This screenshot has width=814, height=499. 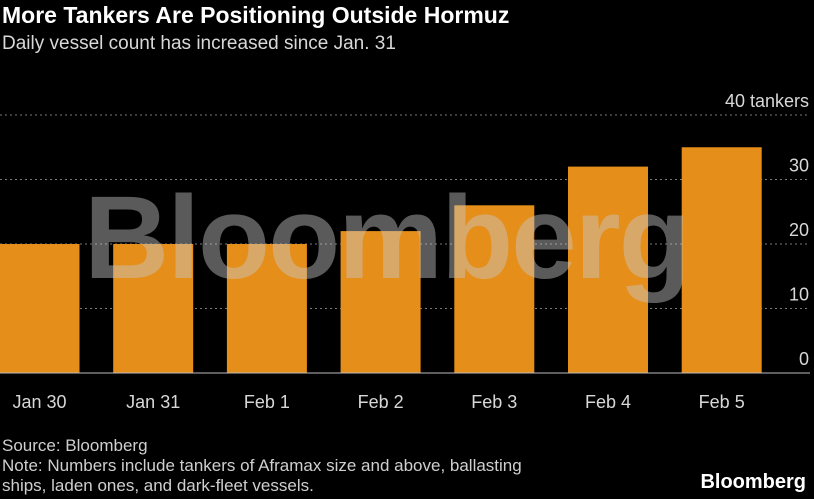 What do you see at coordinates (799, 230) in the screenshot?
I see `y-tick-label: 20` at bounding box center [799, 230].